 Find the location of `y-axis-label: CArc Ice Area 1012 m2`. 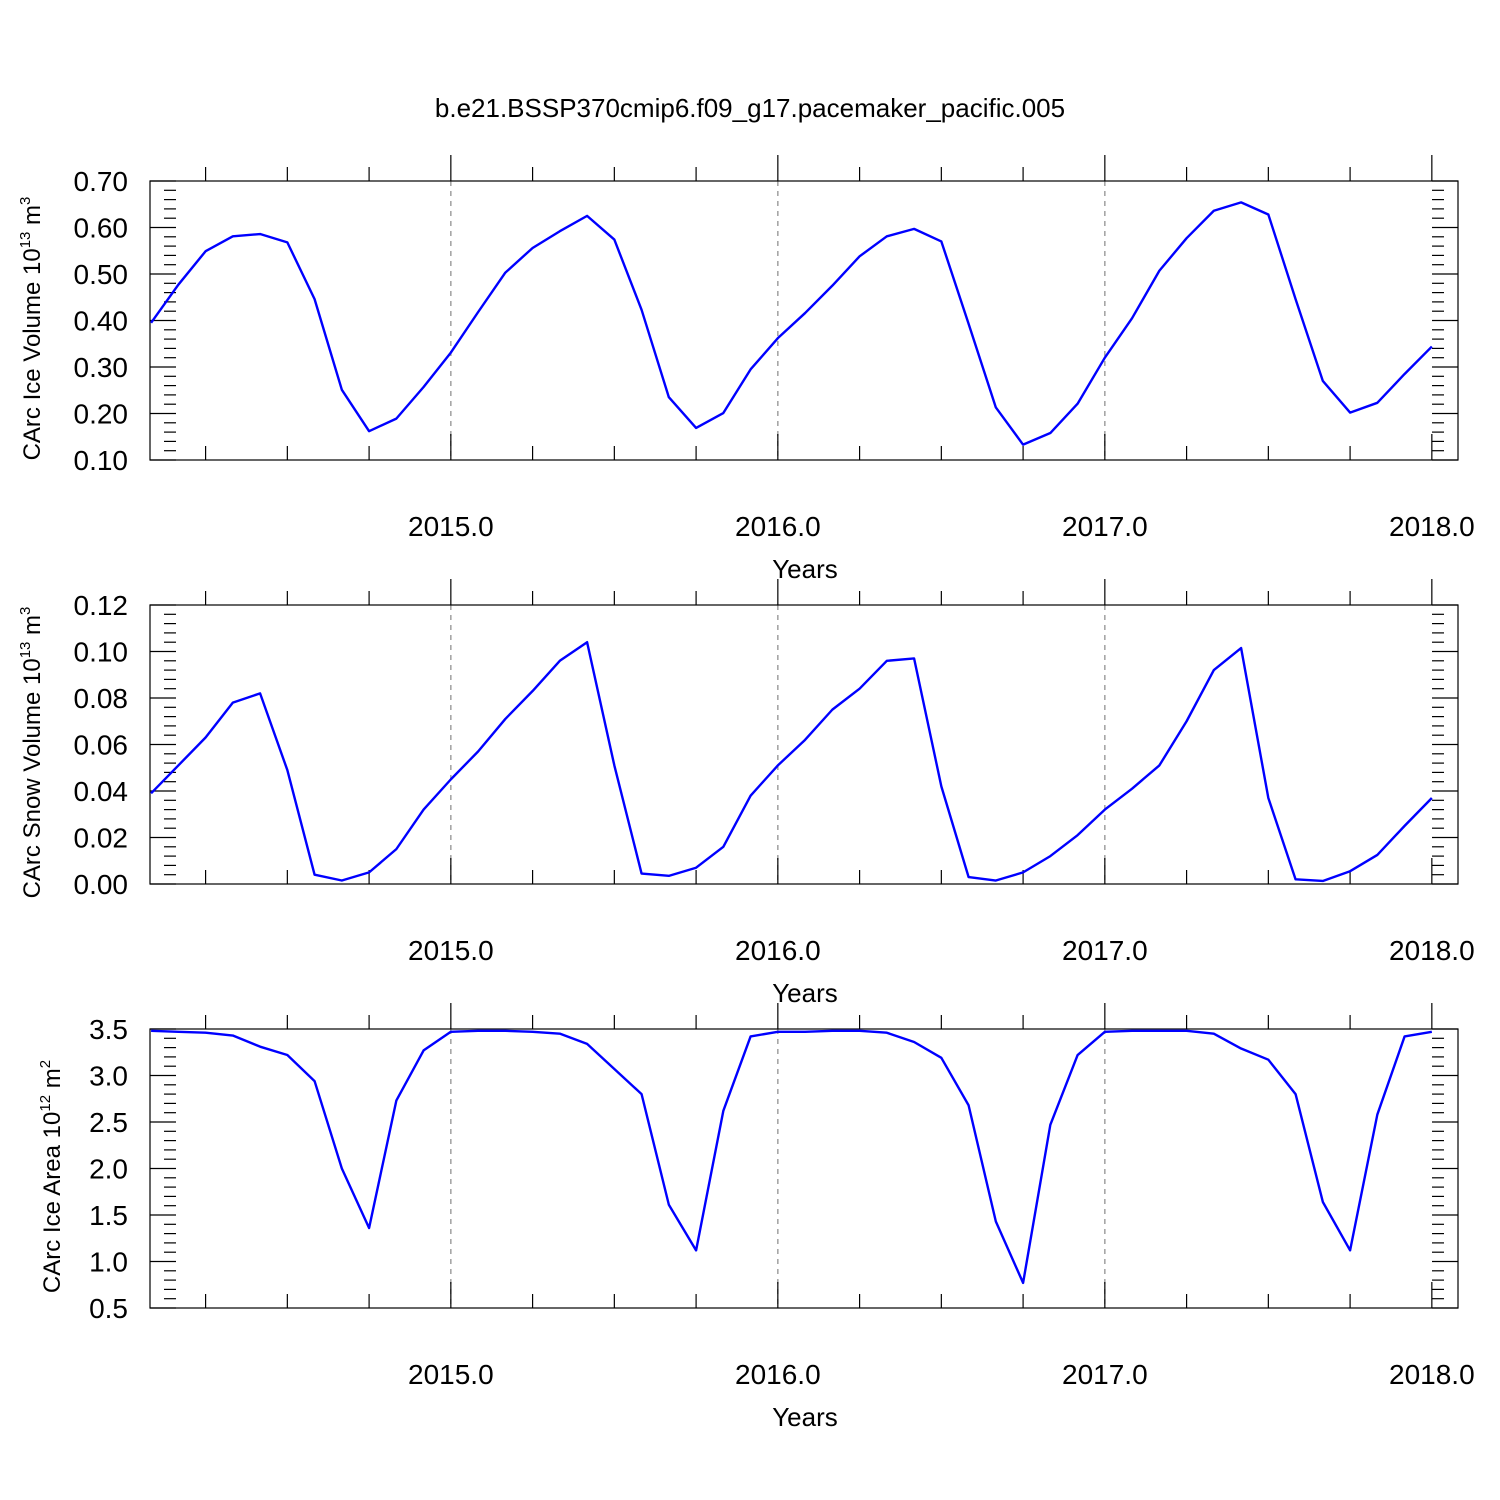

y-axis-label: CArc Ice Area 1012 m2 is located at coordinates (51, 1176).